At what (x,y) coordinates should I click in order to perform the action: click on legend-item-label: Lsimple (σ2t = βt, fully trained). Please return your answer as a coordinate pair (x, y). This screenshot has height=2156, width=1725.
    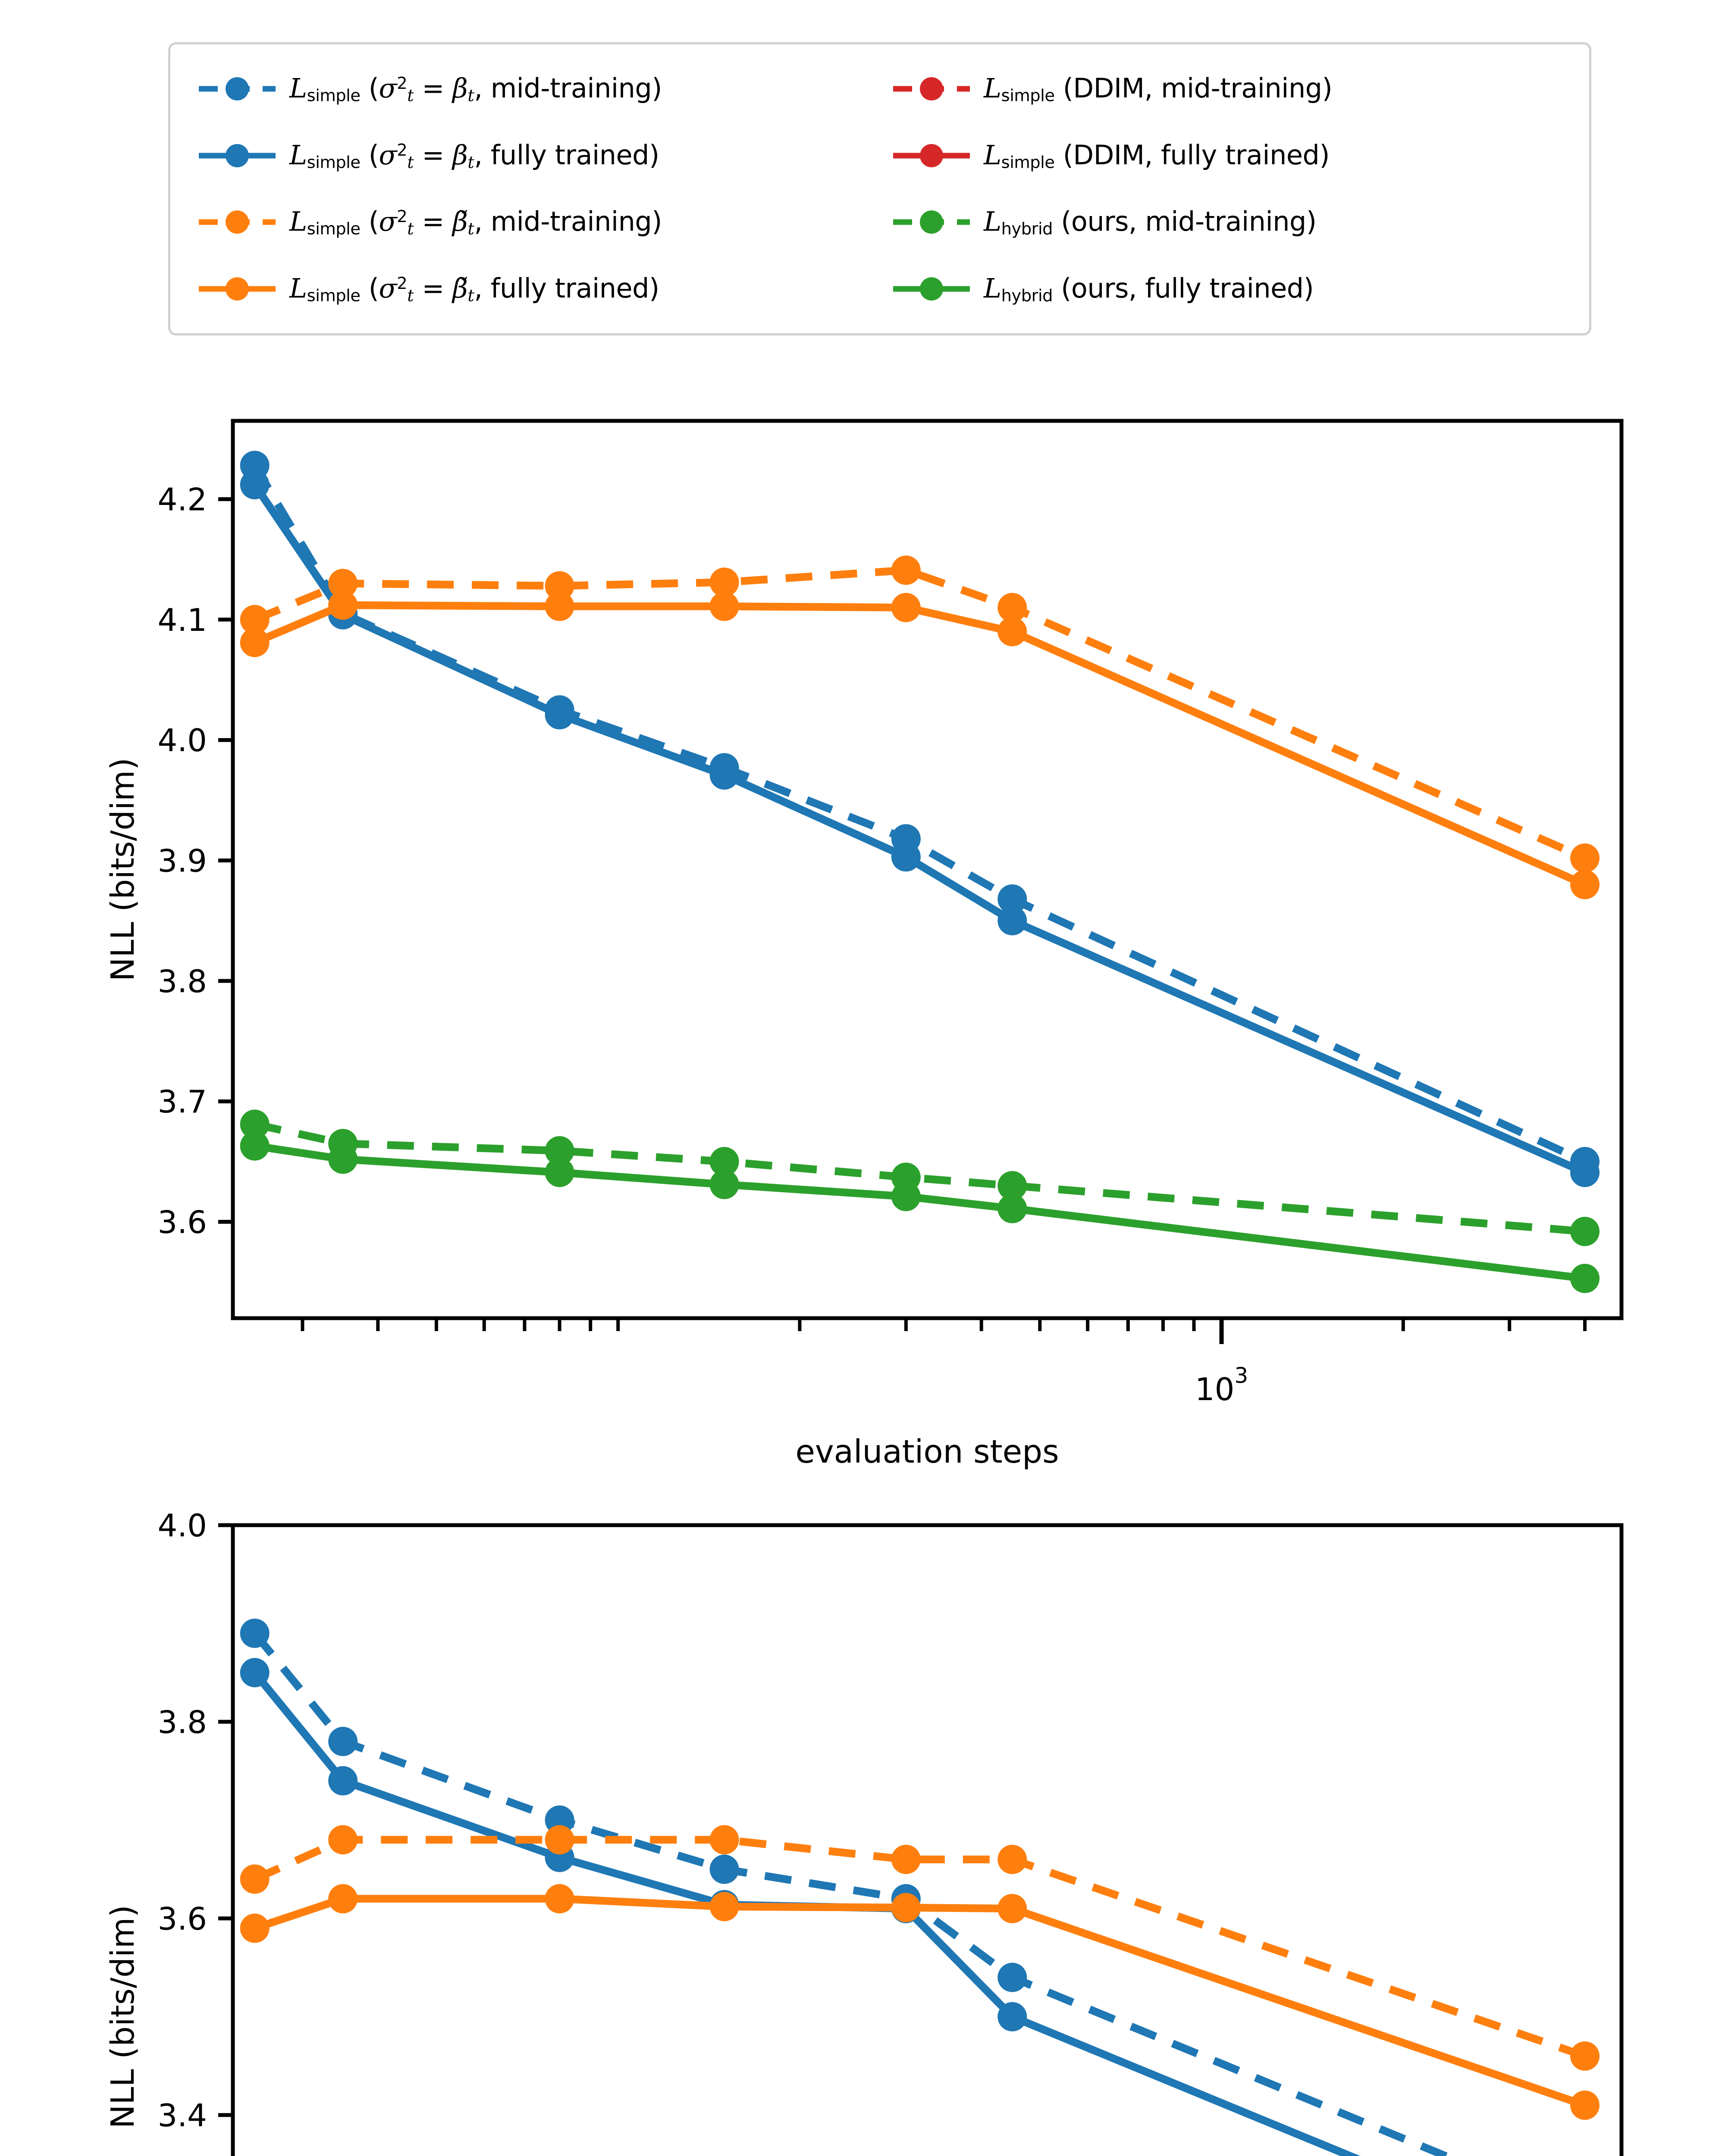
    Looking at the image, I should click on (474, 155).